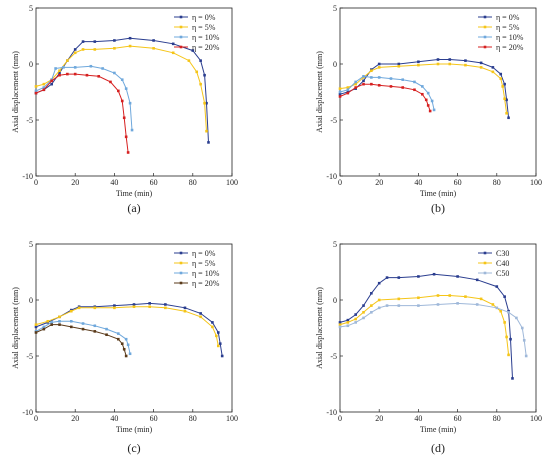 This screenshot has height=460, width=550. What do you see at coordinates (508, 17) in the screenshot?
I see `legend-entry: η = 0%` at bounding box center [508, 17].